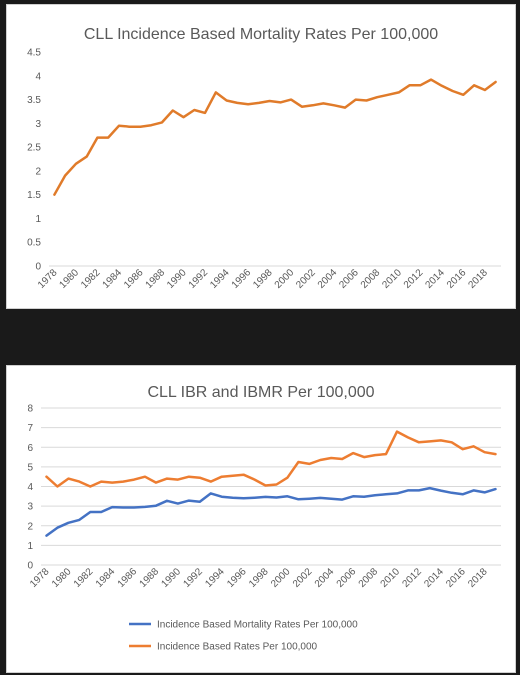 The height and width of the screenshot is (675, 520). Describe the element at coordinates (34, 53) in the screenshot. I see `y-tick-label: 4.5` at that location.